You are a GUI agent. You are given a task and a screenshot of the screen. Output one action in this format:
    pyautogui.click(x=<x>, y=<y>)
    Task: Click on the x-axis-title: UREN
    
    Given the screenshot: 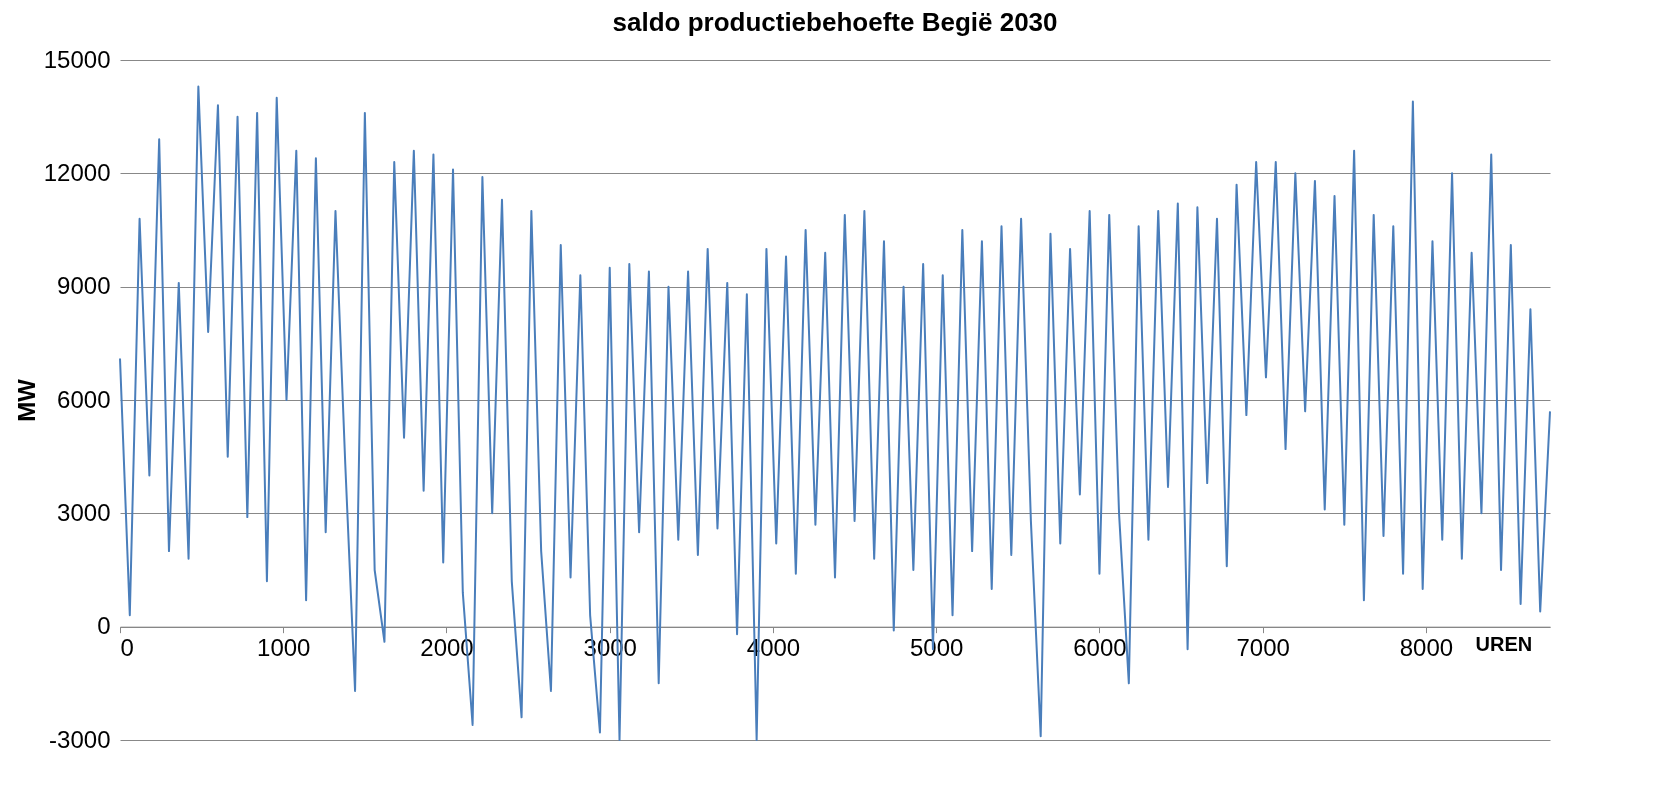 What is the action you would take?
    pyautogui.click(x=1504, y=644)
    